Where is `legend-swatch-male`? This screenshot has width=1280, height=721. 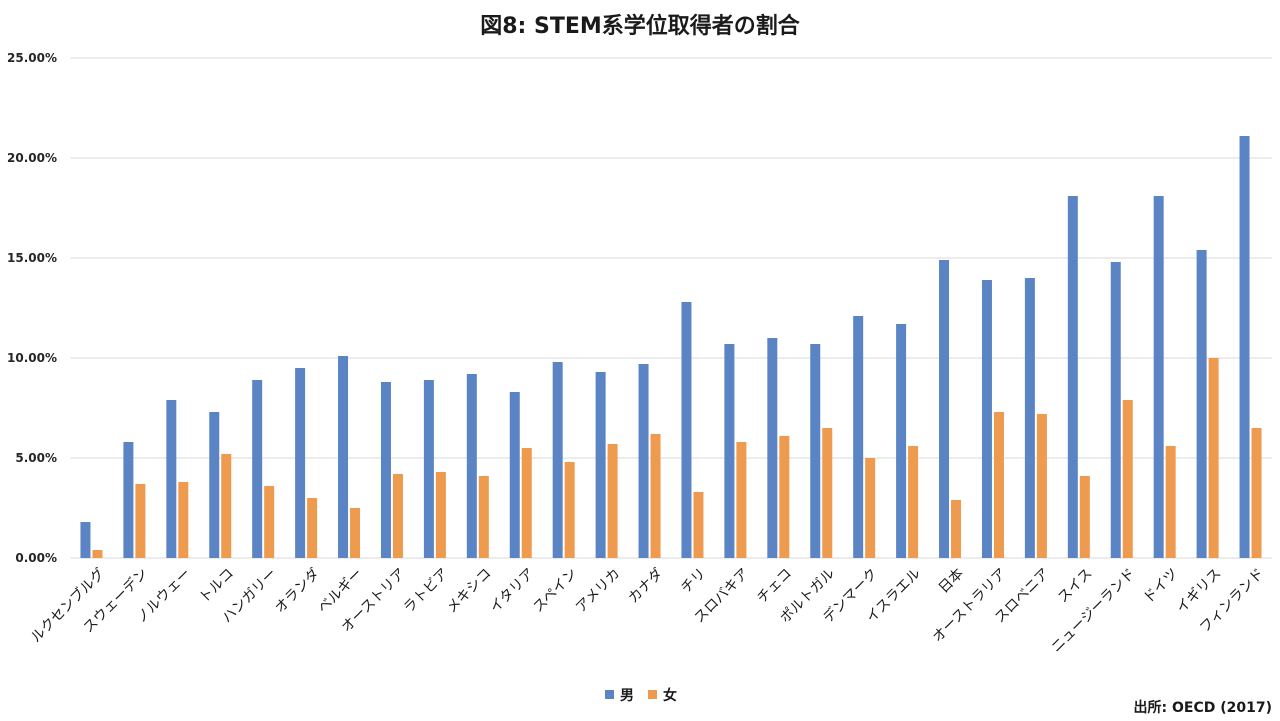
legend-swatch-male is located at coordinates (609, 694).